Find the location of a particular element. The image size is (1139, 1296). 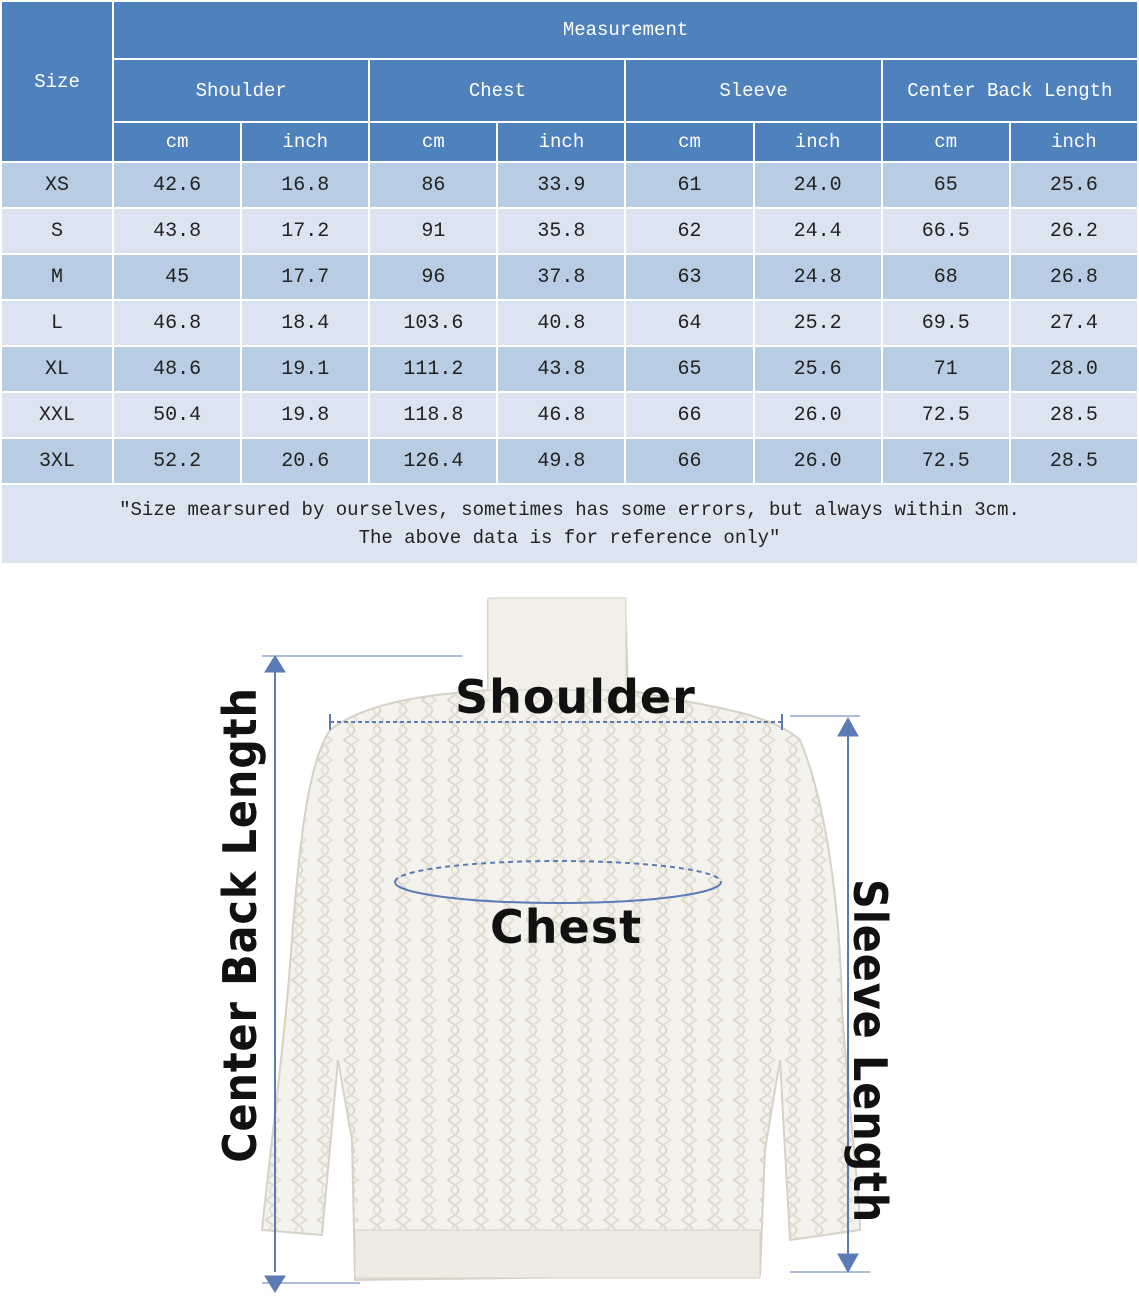

shoulder-label: Shoulder is located at coordinates (575, 697).